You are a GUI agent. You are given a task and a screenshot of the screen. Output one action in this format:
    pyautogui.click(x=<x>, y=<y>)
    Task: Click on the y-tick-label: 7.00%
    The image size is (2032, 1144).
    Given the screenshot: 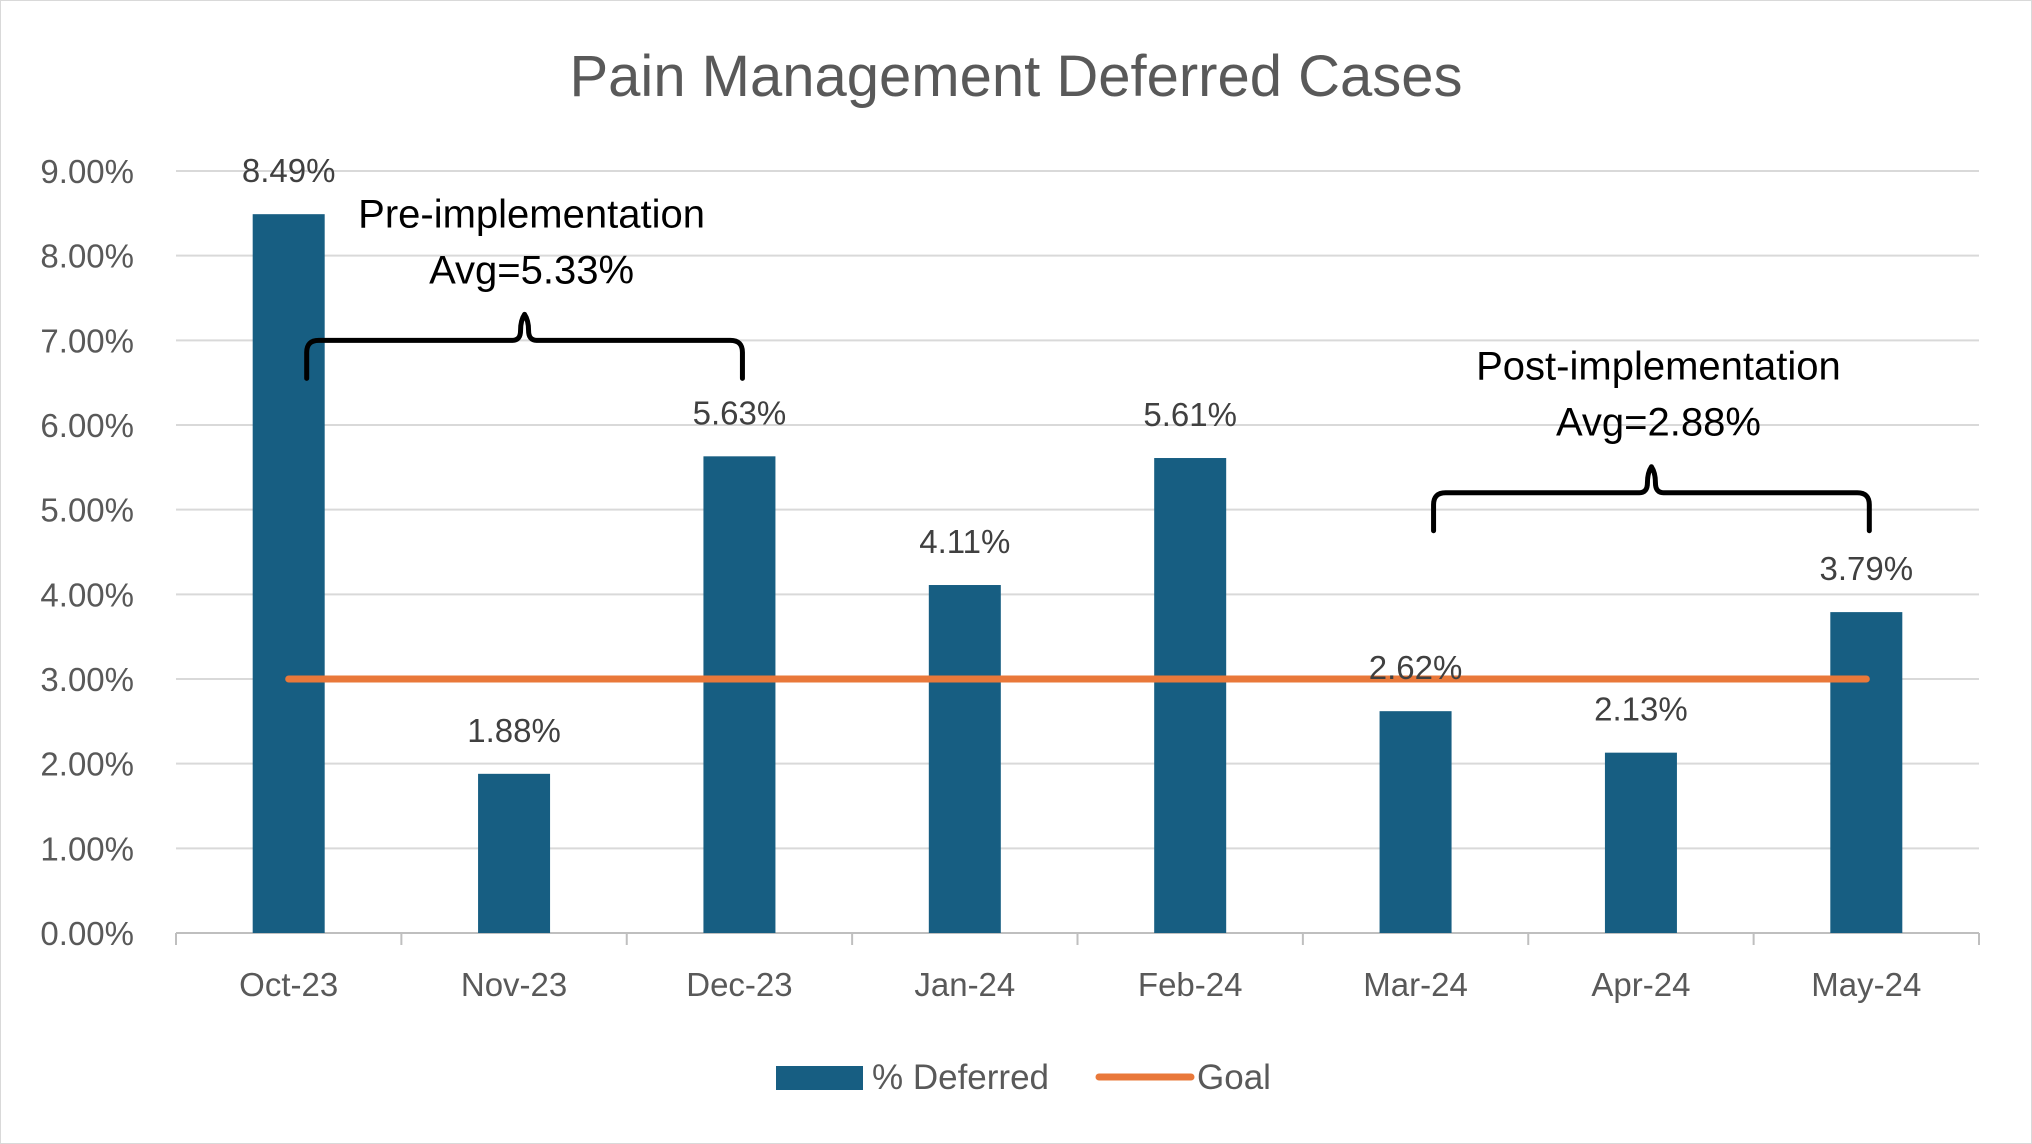 What is the action you would take?
    pyautogui.click(x=87, y=340)
    